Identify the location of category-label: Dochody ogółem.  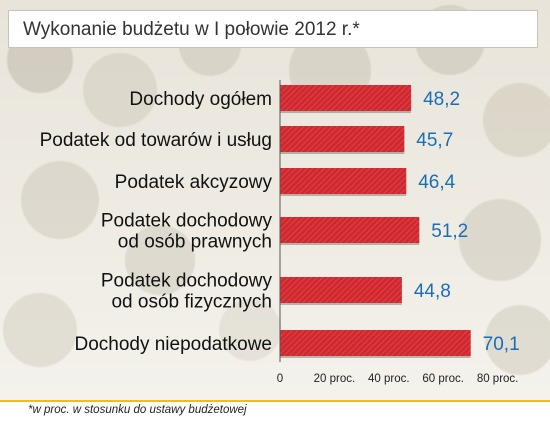
(200, 99).